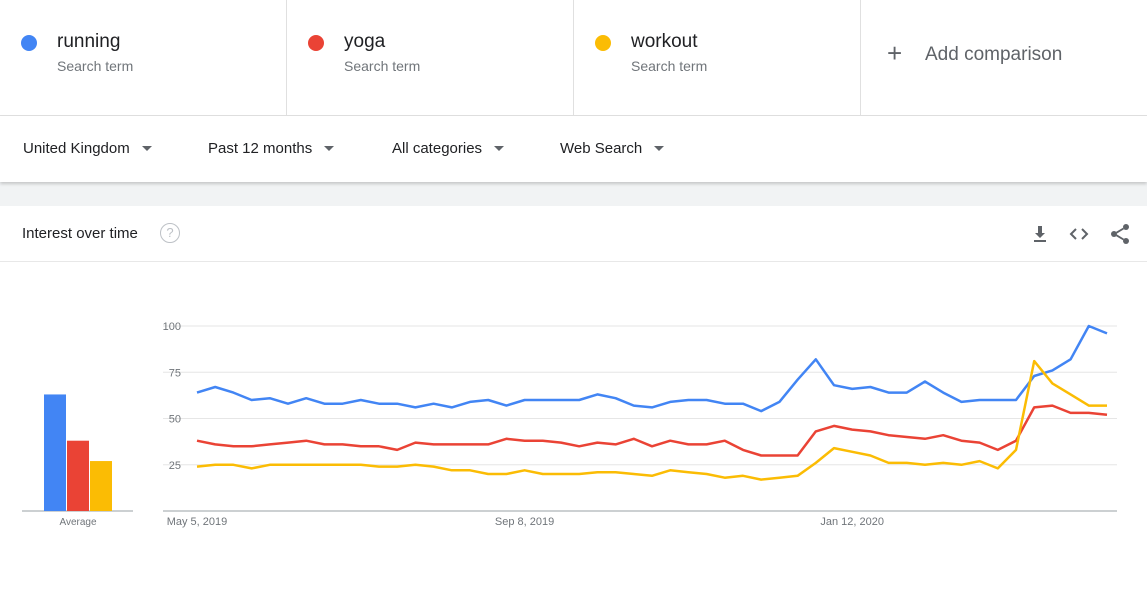 Image resolution: width=1147 pixels, height=595 pixels. I want to click on series-line-yoga, so click(652, 430).